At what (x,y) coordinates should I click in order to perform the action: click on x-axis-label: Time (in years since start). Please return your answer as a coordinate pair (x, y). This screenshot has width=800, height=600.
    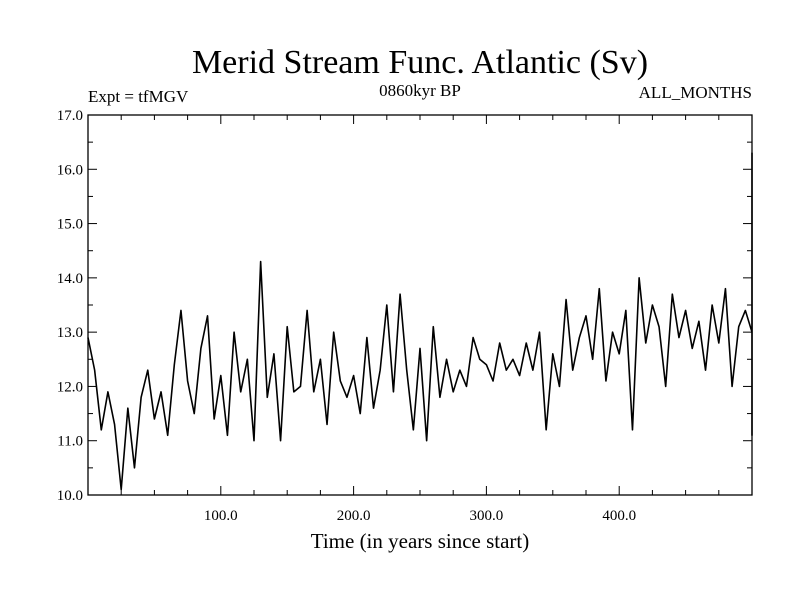
    Looking at the image, I should click on (420, 541).